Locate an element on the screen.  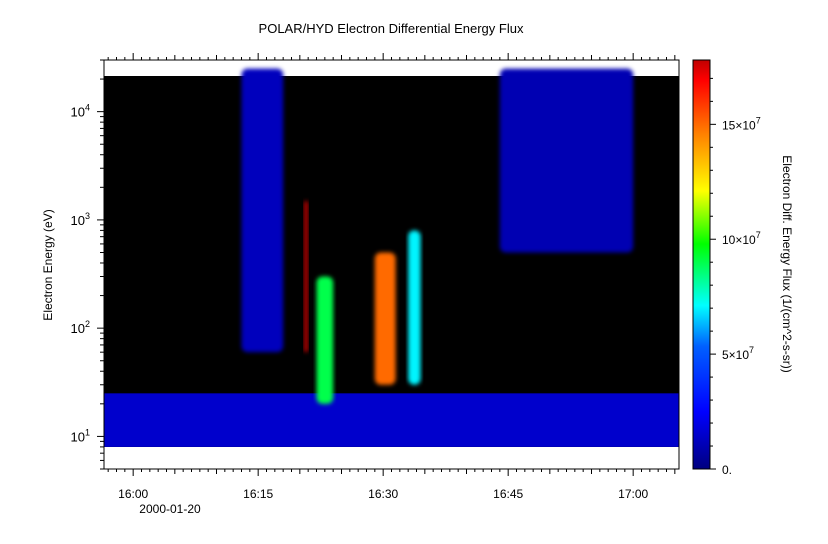
x-tick-label: 16:30 is located at coordinates (383, 494).